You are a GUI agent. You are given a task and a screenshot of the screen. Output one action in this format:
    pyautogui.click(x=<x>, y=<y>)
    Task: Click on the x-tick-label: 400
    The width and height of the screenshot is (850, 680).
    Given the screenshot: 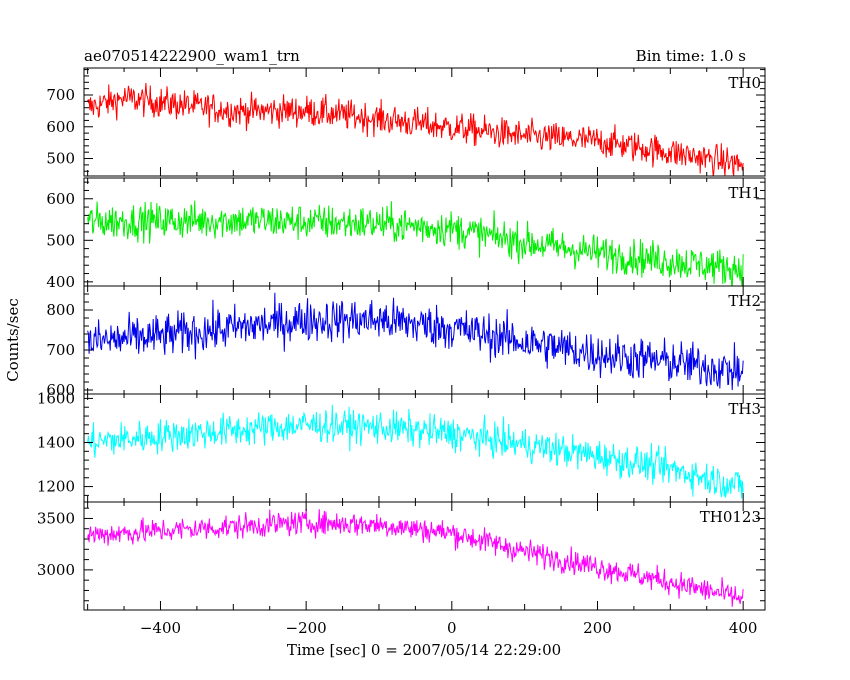 What is the action you would take?
    pyautogui.click(x=743, y=628)
    